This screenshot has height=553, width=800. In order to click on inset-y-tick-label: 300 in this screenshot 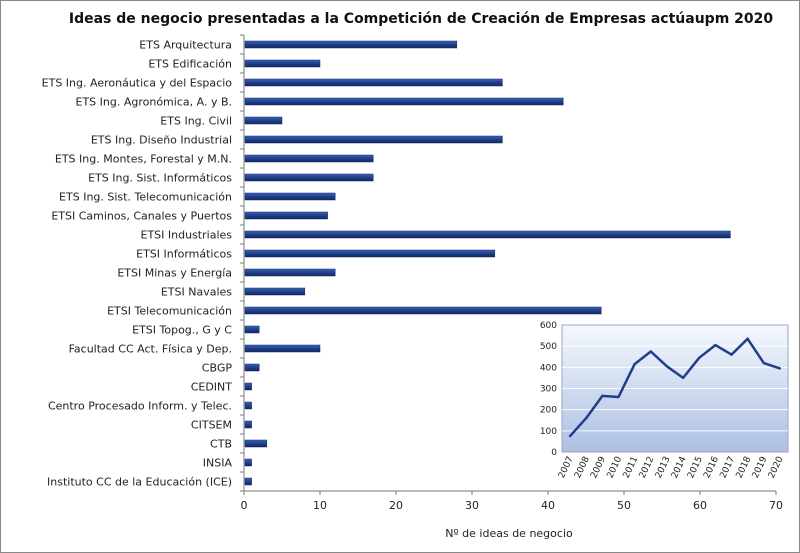, I will do `click(548, 390)`.